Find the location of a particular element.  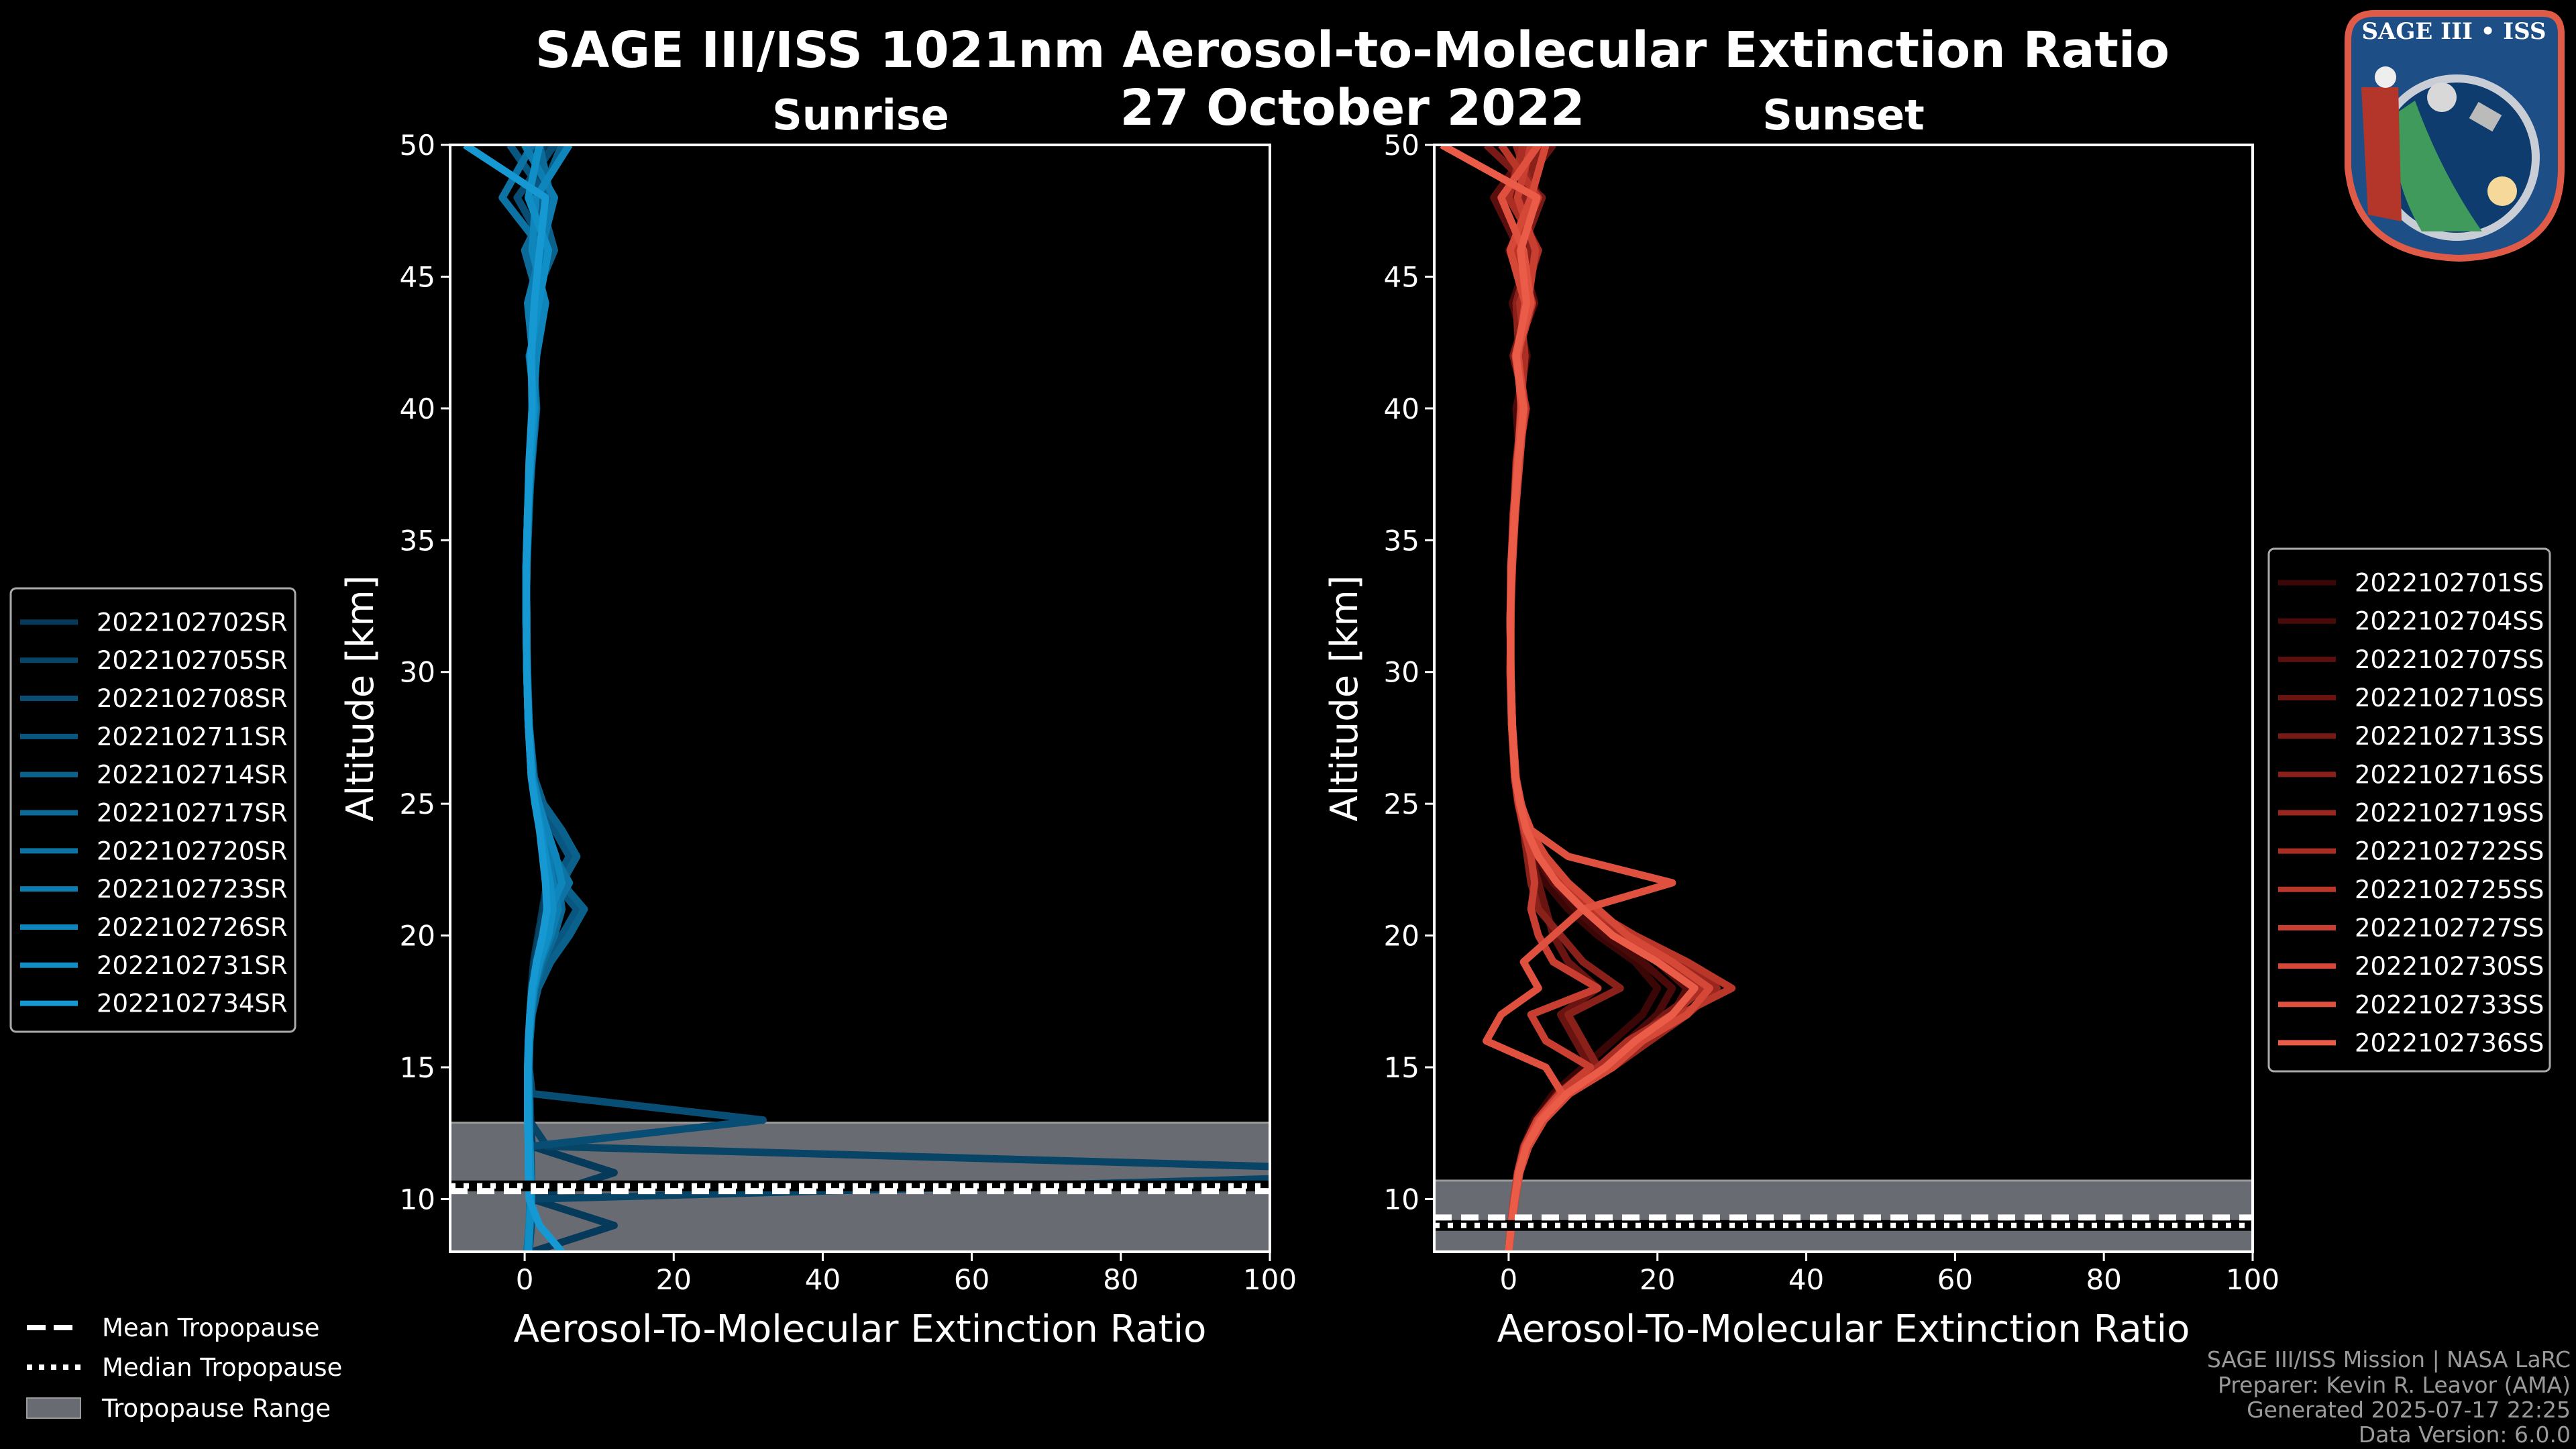

legend-label: 2022102720SR is located at coordinates (192, 851).